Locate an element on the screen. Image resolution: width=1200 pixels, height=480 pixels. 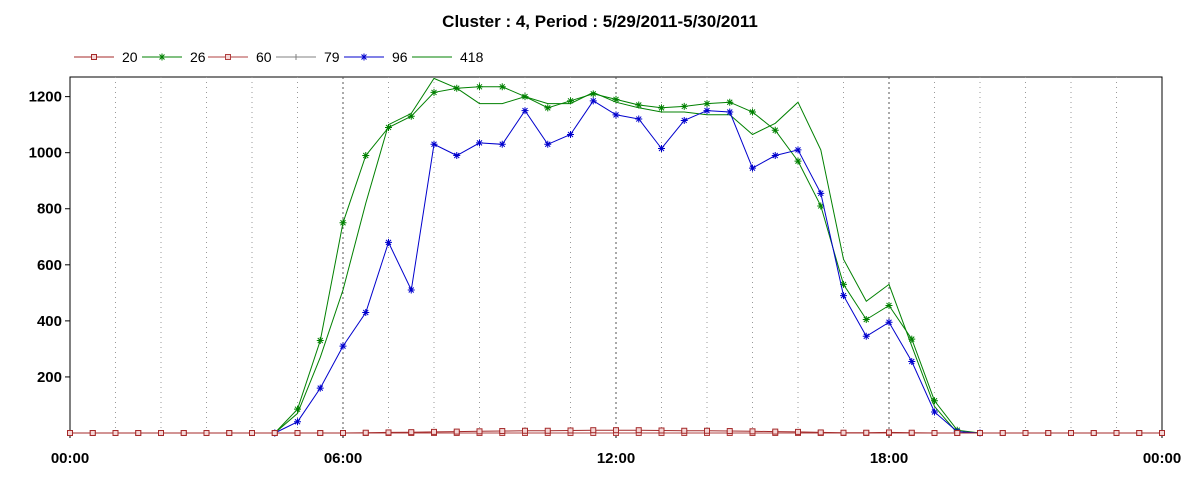
x-tick-label: 06:00 is located at coordinates (343, 458).